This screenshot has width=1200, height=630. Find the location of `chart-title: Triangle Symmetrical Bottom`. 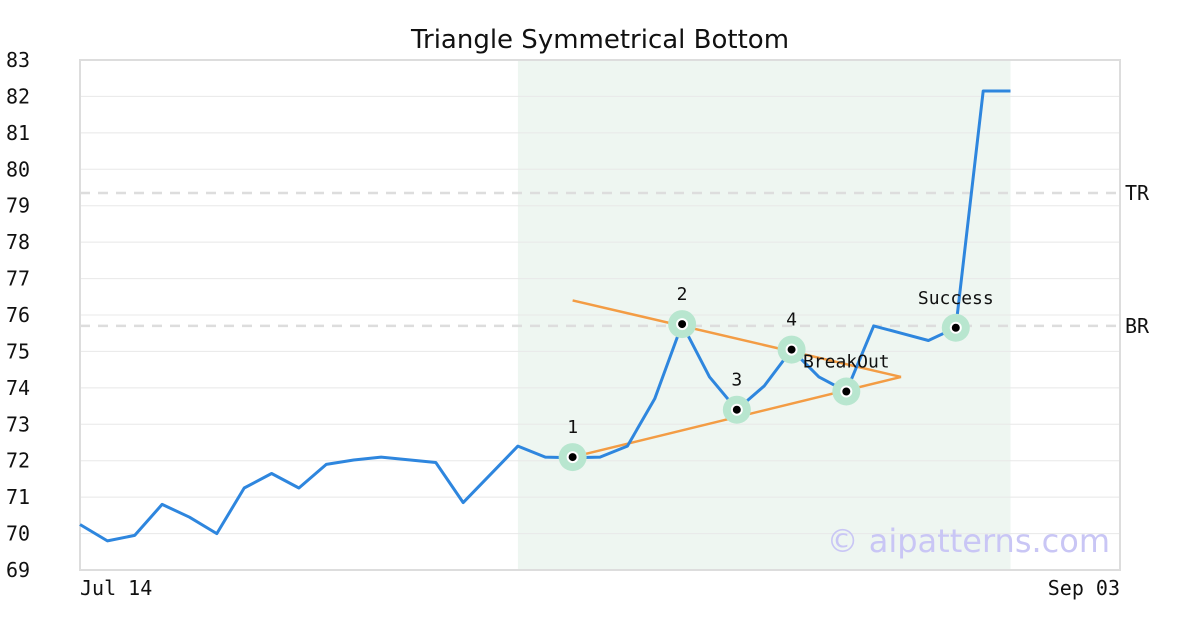

chart-title: Triangle Symmetrical Bottom is located at coordinates (599, 40).